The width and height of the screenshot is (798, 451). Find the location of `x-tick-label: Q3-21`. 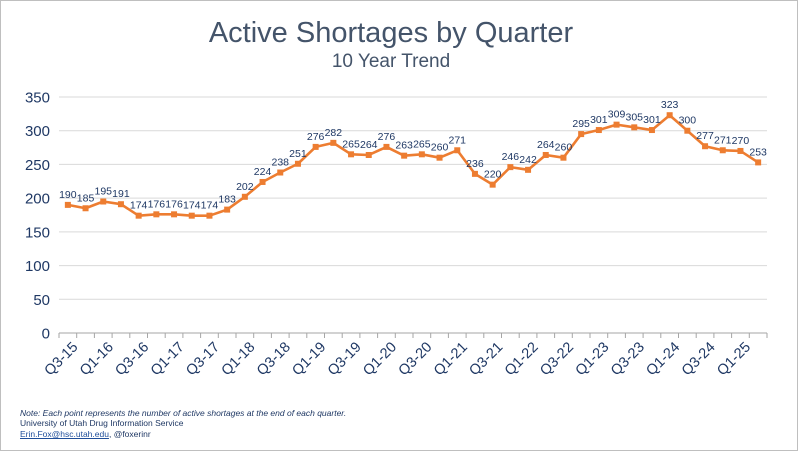

x-tick-label: Q3-21 is located at coordinates (486, 359).